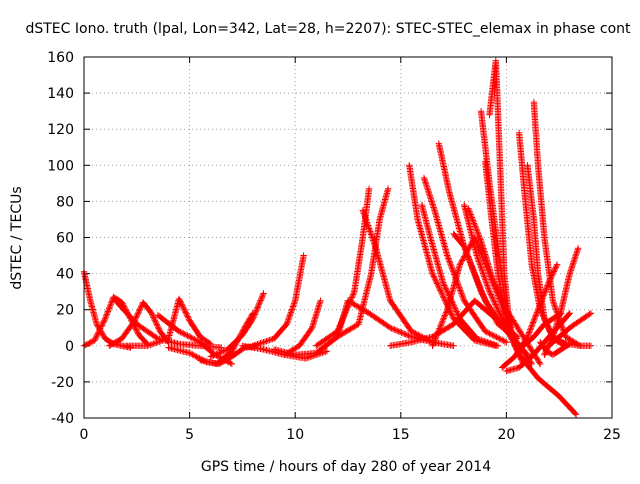 The height and width of the screenshot is (484, 640). What do you see at coordinates (65, 202) in the screenshot?
I see `y-tick-label: 80` at bounding box center [65, 202].